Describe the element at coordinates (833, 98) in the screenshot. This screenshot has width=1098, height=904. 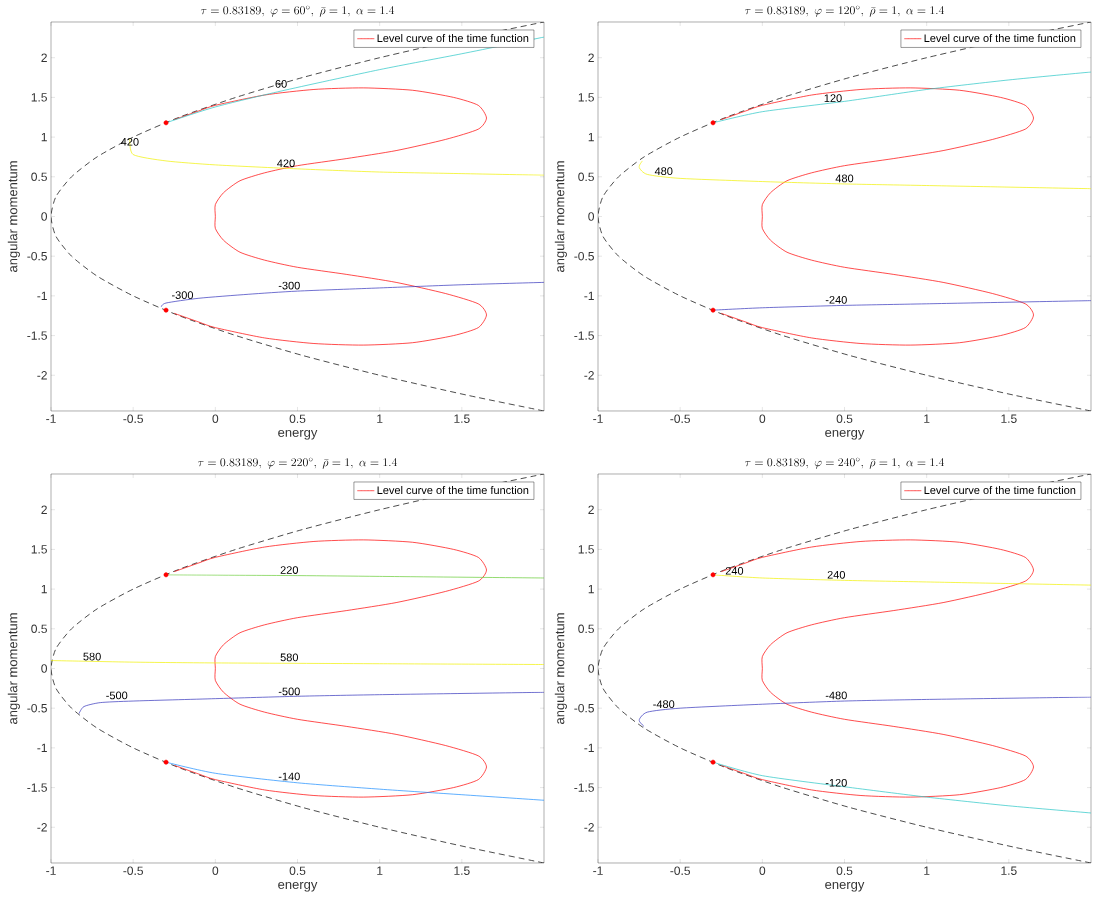
I see `annotation: 120` at that location.